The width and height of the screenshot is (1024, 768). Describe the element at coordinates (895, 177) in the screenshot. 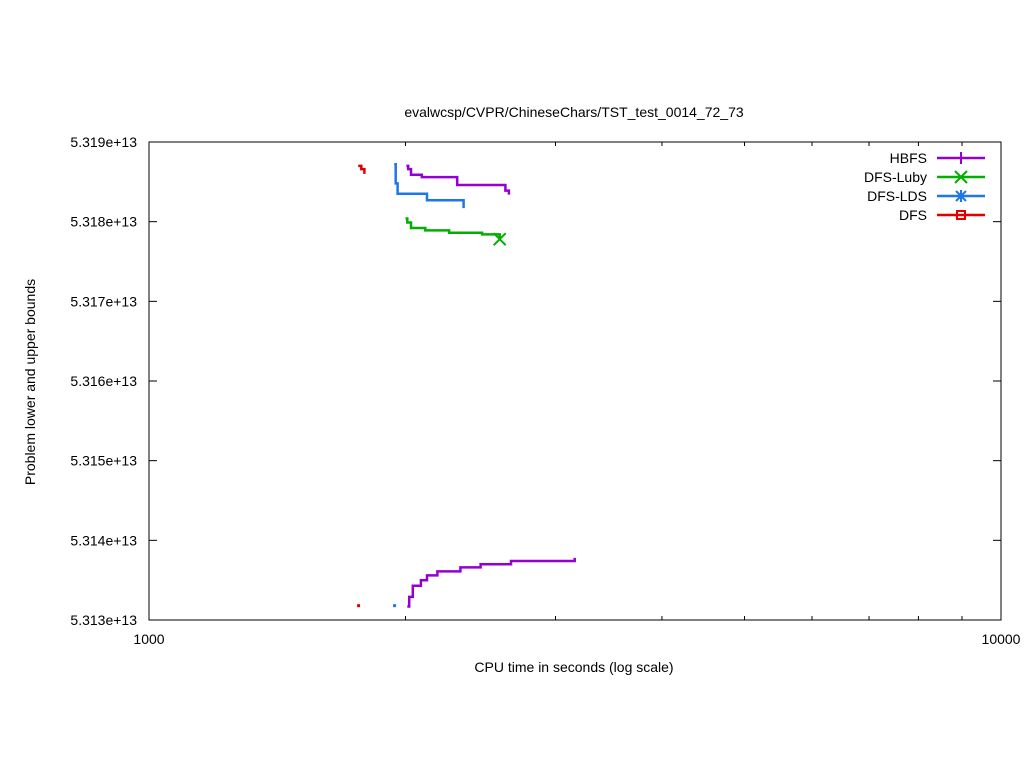

I see `legend-label: DFS-Luby` at that location.